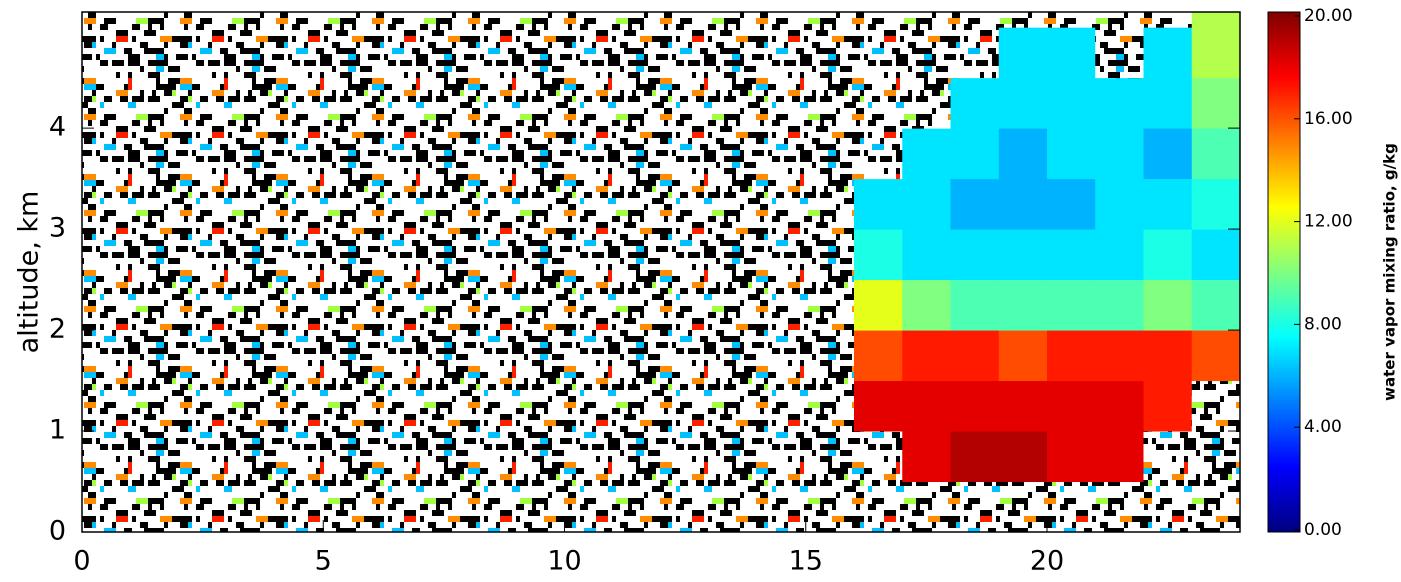  What do you see at coordinates (323, 561) in the screenshot?
I see `x-tick-label: 5` at bounding box center [323, 561].